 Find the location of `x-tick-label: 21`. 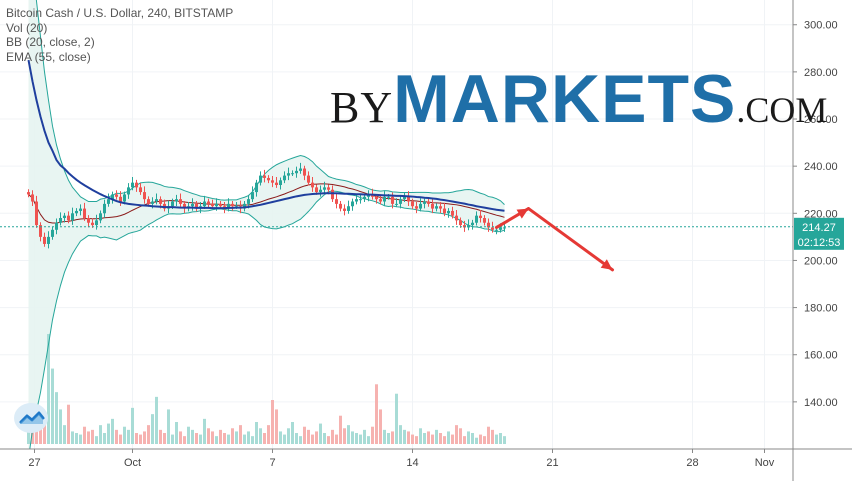

x-tick-label: 21 is located at coordinates (552, 463).